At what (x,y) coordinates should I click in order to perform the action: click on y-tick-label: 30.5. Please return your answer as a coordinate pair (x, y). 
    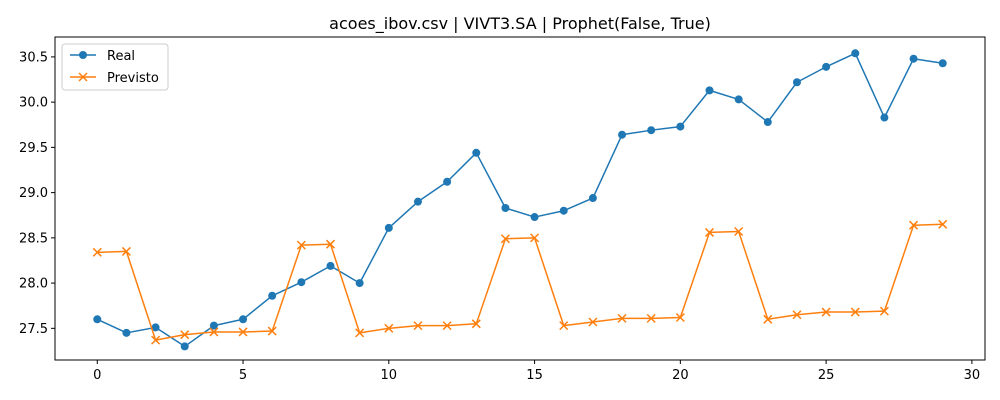
    Looking at the image, I should click on (33, 57).